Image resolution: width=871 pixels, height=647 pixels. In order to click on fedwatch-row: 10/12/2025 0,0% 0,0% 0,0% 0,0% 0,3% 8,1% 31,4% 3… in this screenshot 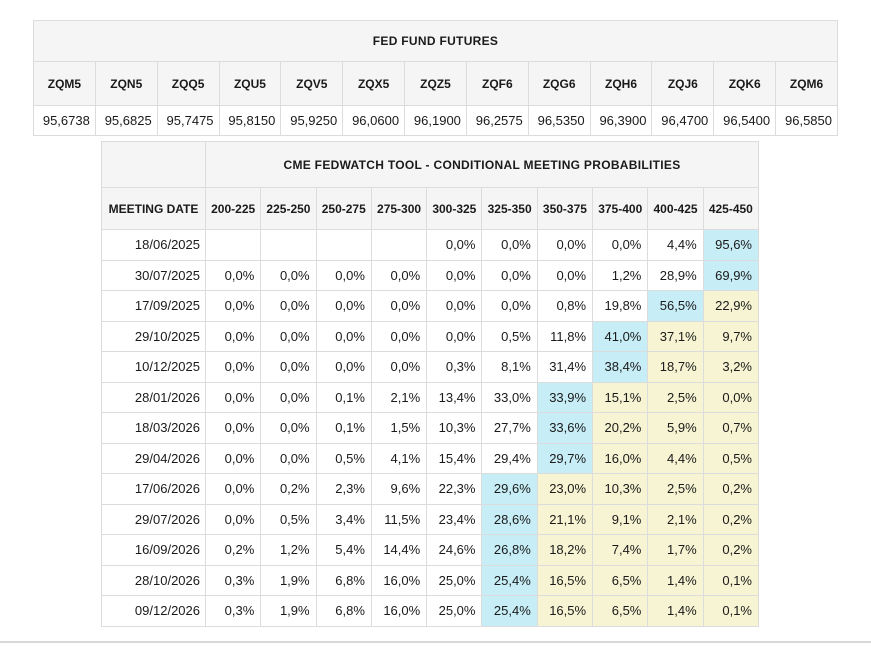, I will do `click(430, 367)`.